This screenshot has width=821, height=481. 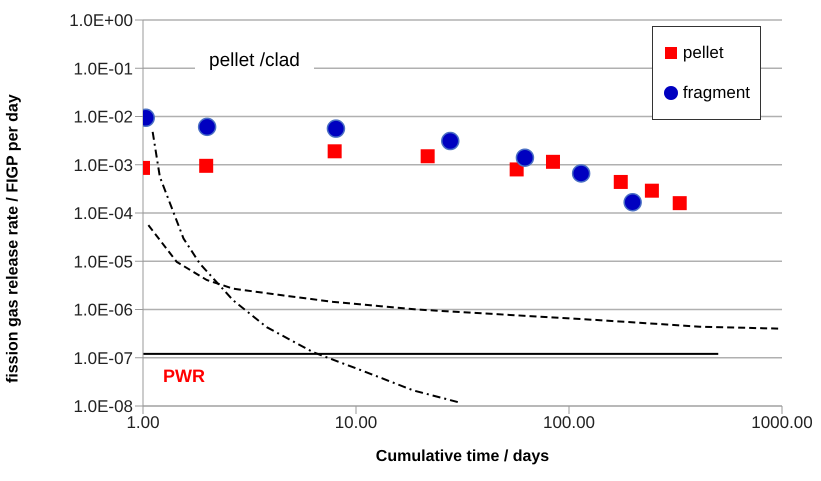 I want to click on legend-label: fragment, so click(x=716, y=93).